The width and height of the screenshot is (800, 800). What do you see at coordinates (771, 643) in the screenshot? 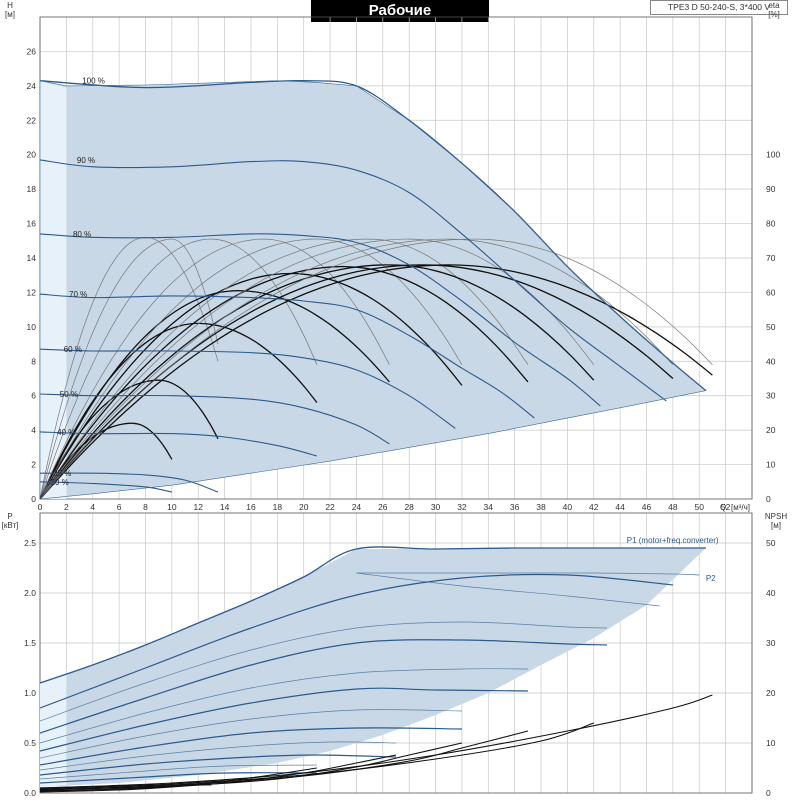
I see `npsh-tick-label: 30` at bounding box center [771, 643].